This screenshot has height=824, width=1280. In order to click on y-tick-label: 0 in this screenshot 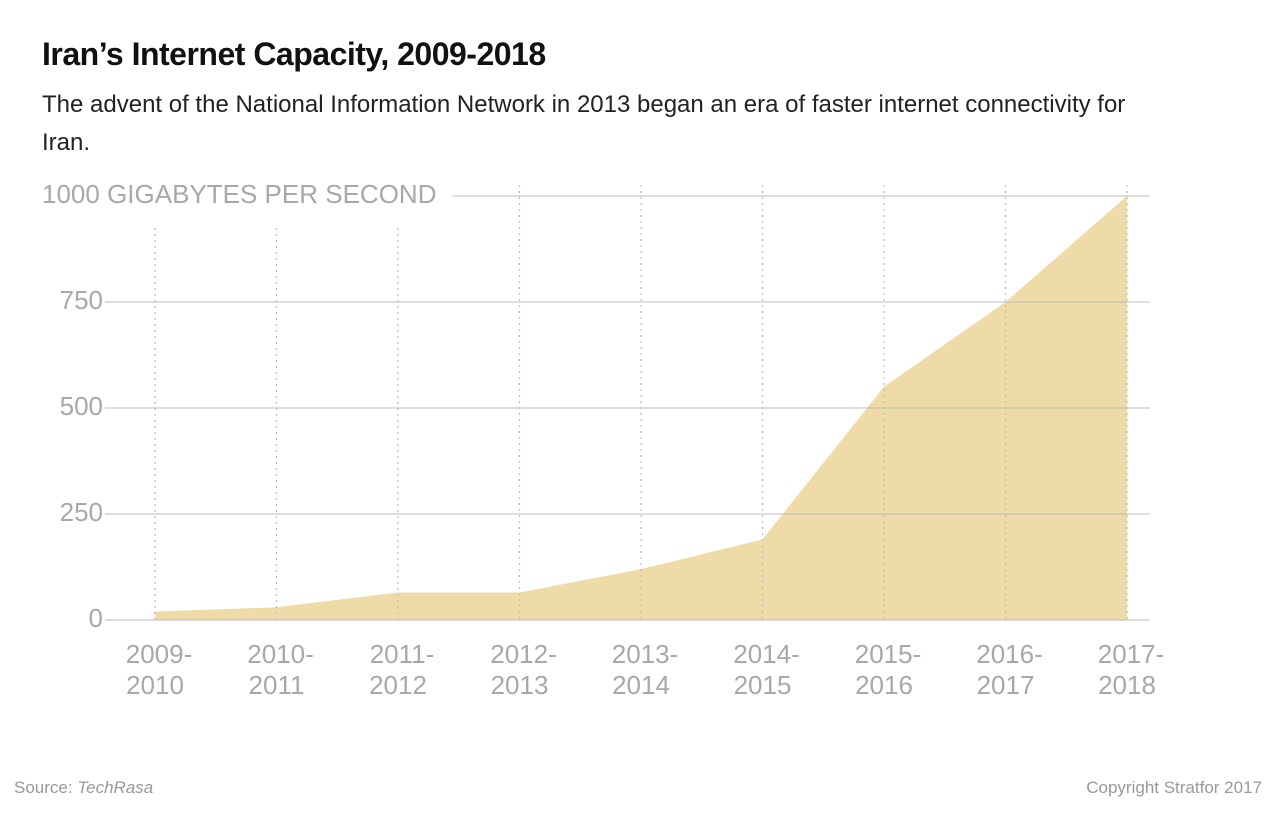, I will do `click(96, 618)`.